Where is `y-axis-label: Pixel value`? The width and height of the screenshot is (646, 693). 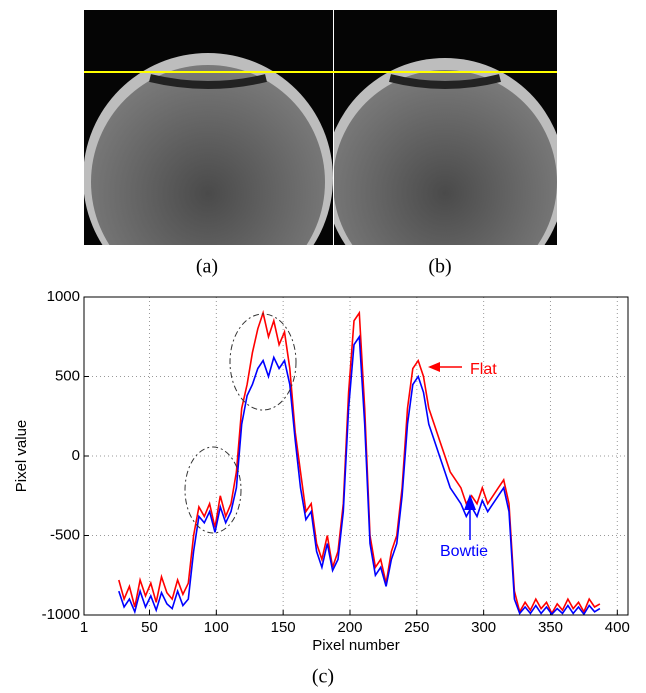
y-axis-label: Pixel value is located at coordinates (21, 456).